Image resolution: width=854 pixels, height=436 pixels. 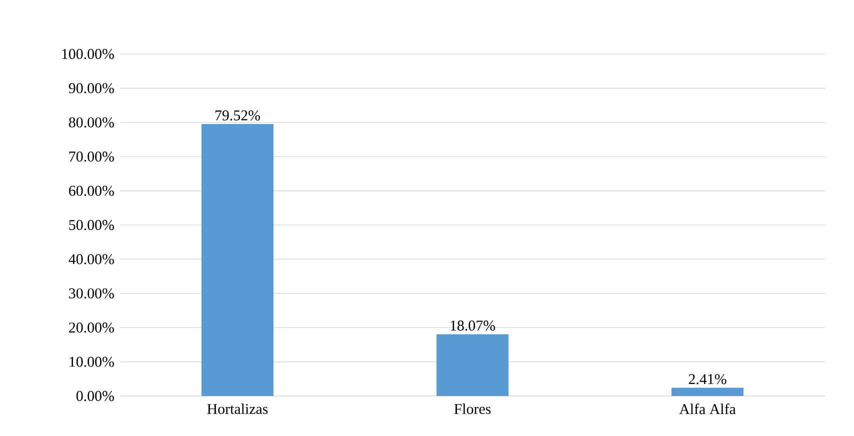 What do you see at coordinates (91, 191) in the screenshot?
I see `y-tick-label: 60.00%` at bounding box center [91, 191].